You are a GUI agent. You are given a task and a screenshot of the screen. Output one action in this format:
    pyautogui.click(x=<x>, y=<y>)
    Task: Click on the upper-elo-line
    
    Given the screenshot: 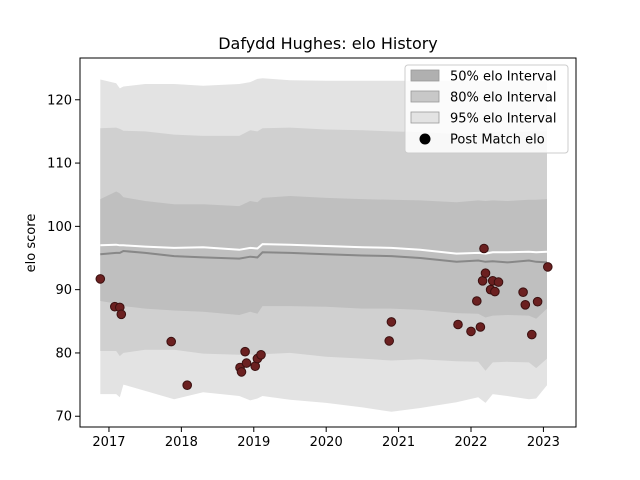 What is the action you would take?
    pyautogui.click(x=324, y=249)
    